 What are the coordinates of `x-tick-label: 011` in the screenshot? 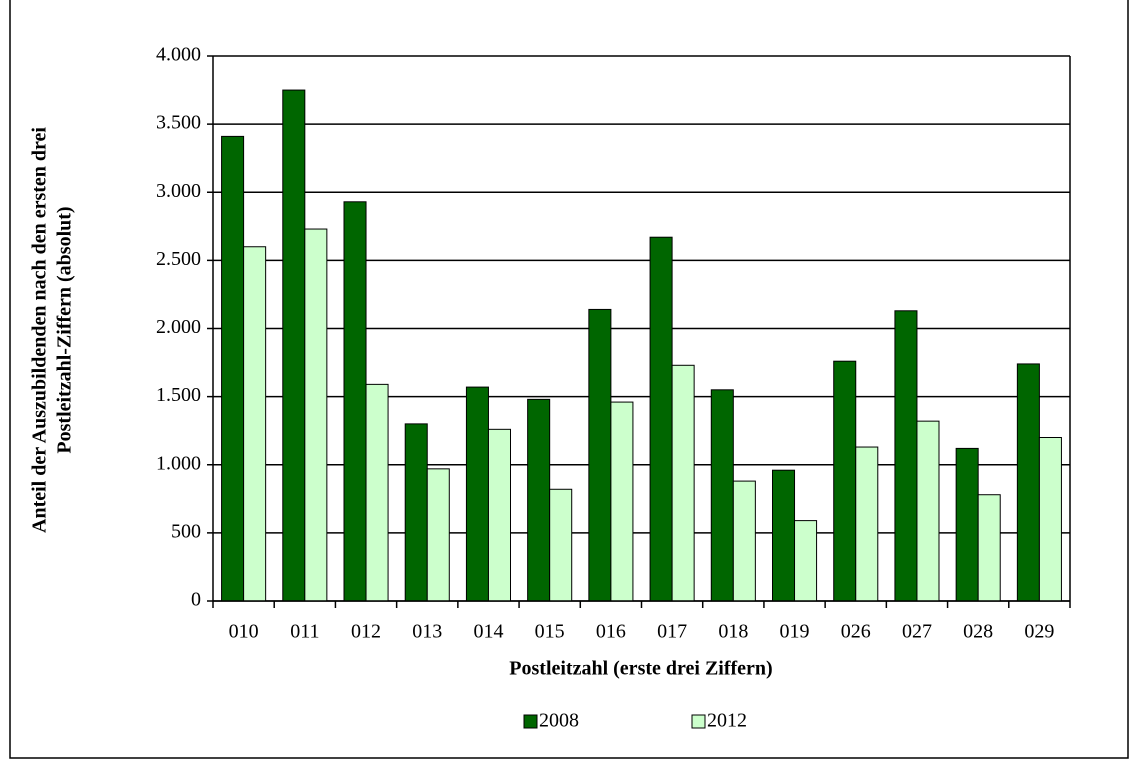 It's located at (304, 632).